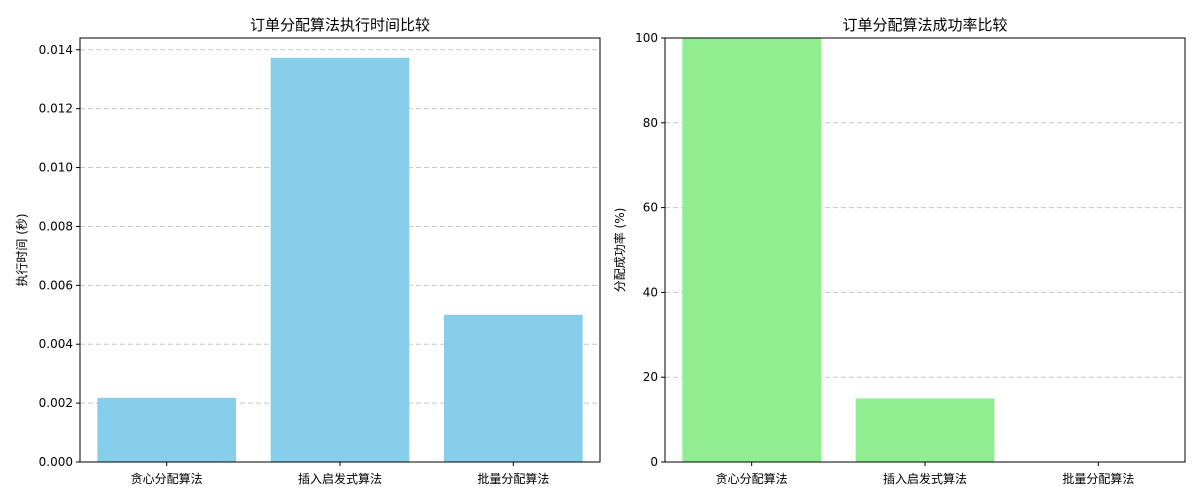 The width and height of the screenshot is (1200, 500). What do you see at coordinates (619, 250) in the screenshot?
I see `chart-2-ylabel: 分配成功率 (%)` at bounding box center [619, 250].